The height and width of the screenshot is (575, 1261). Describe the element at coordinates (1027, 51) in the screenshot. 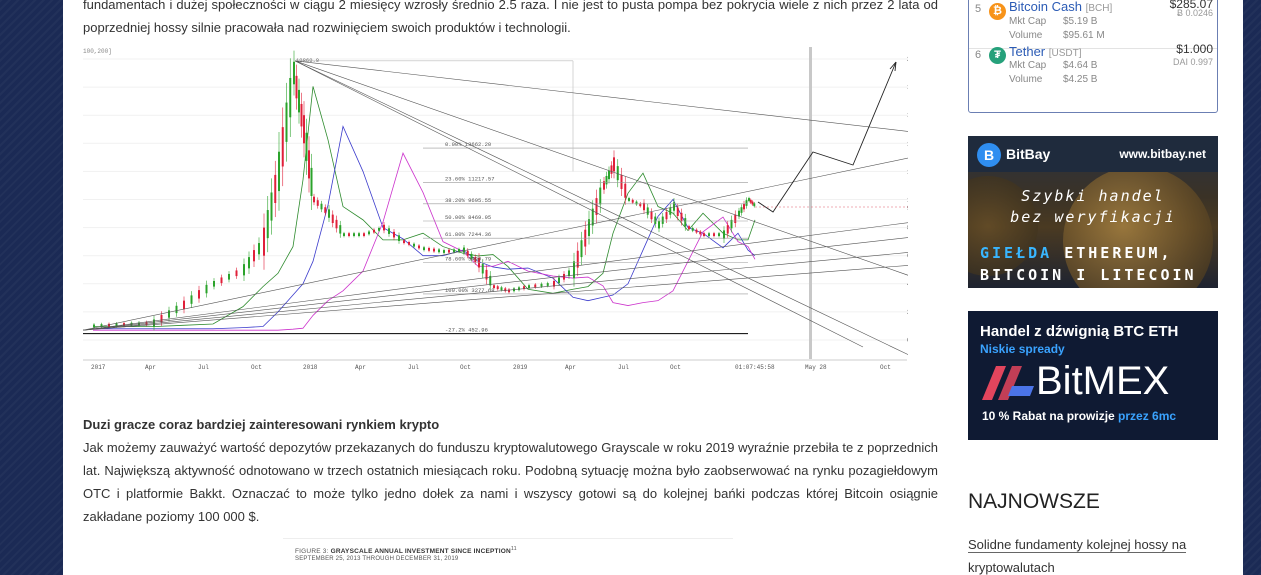

I see `coin-name: Tether` at that location.